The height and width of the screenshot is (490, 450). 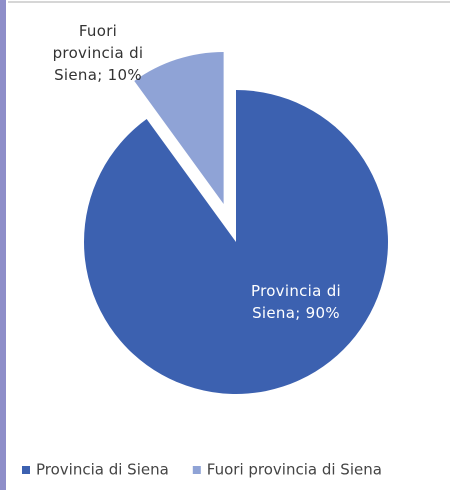 I want to click on data-label: Provincia di Siena; 90%, so click(x=295, y=302).